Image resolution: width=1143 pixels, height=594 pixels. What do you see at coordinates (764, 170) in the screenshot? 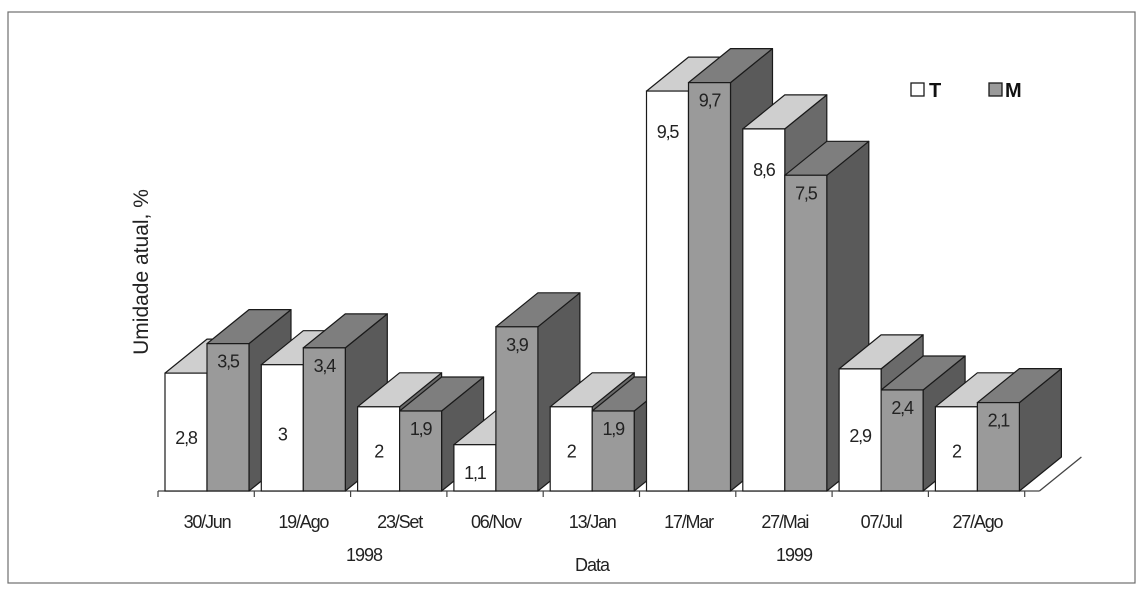
I see `data-label-t: 8,6` at bounding box center [764, 170].